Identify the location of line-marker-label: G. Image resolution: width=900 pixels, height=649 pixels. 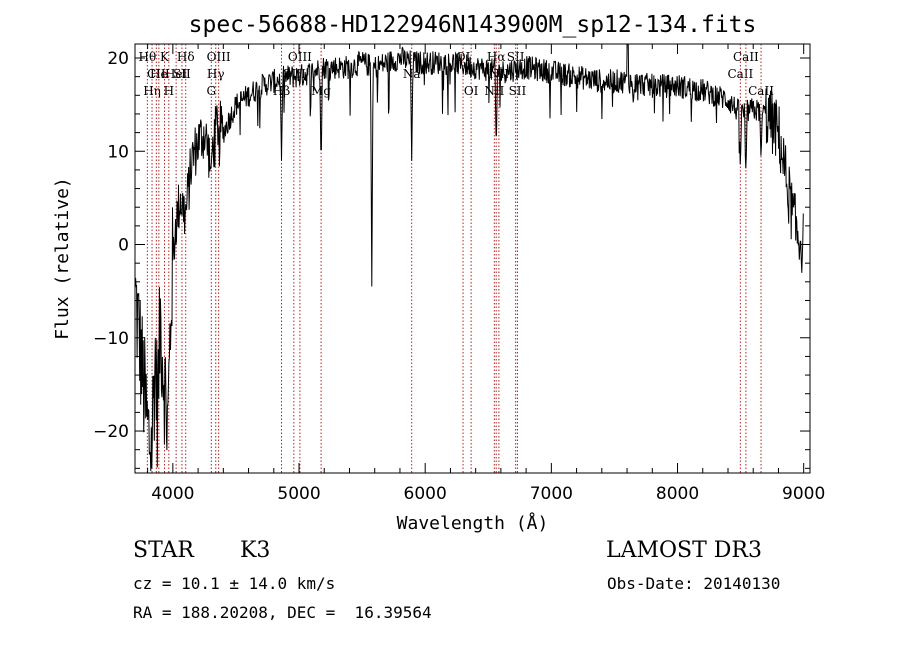
(212, 91).